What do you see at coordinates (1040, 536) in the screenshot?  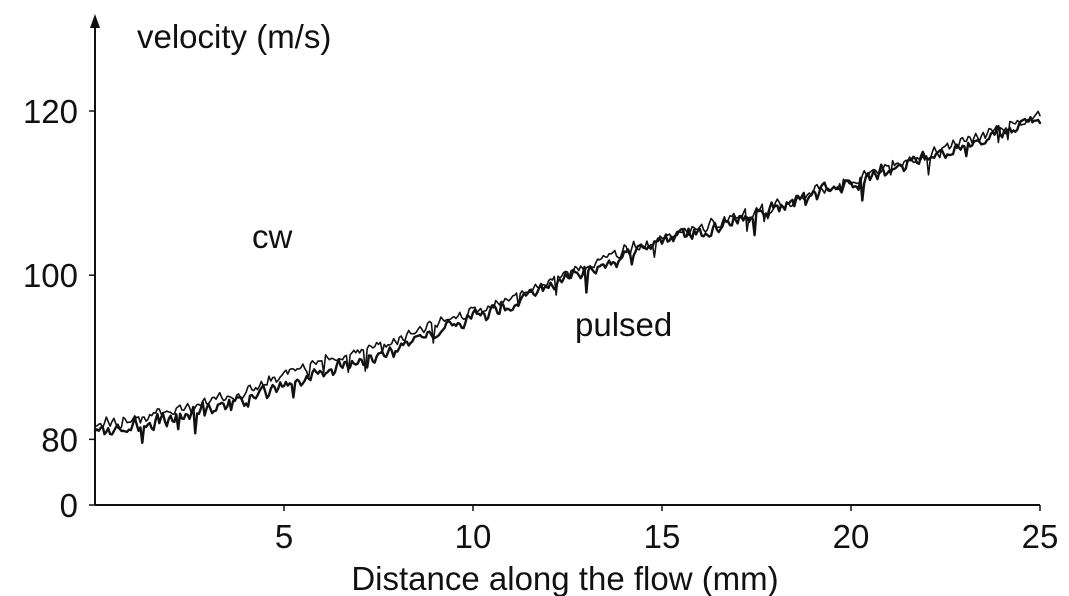 I see `x-tick-label: 25` at bounding box center [1040, 536].